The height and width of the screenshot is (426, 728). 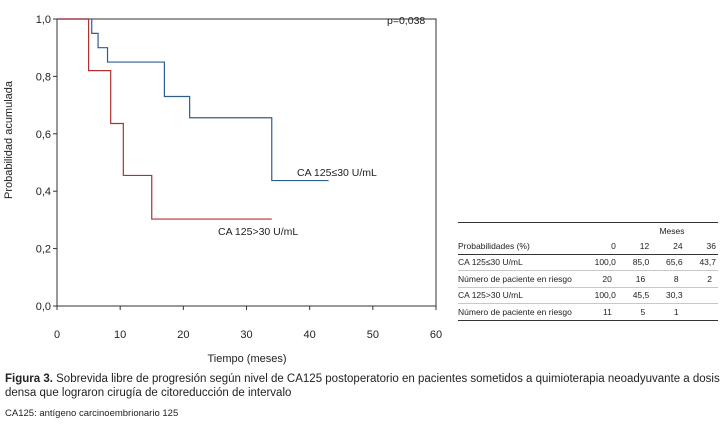 I want to click on risk-row-label: CA 125≤30 U/mL, so click(x=517, y=262).